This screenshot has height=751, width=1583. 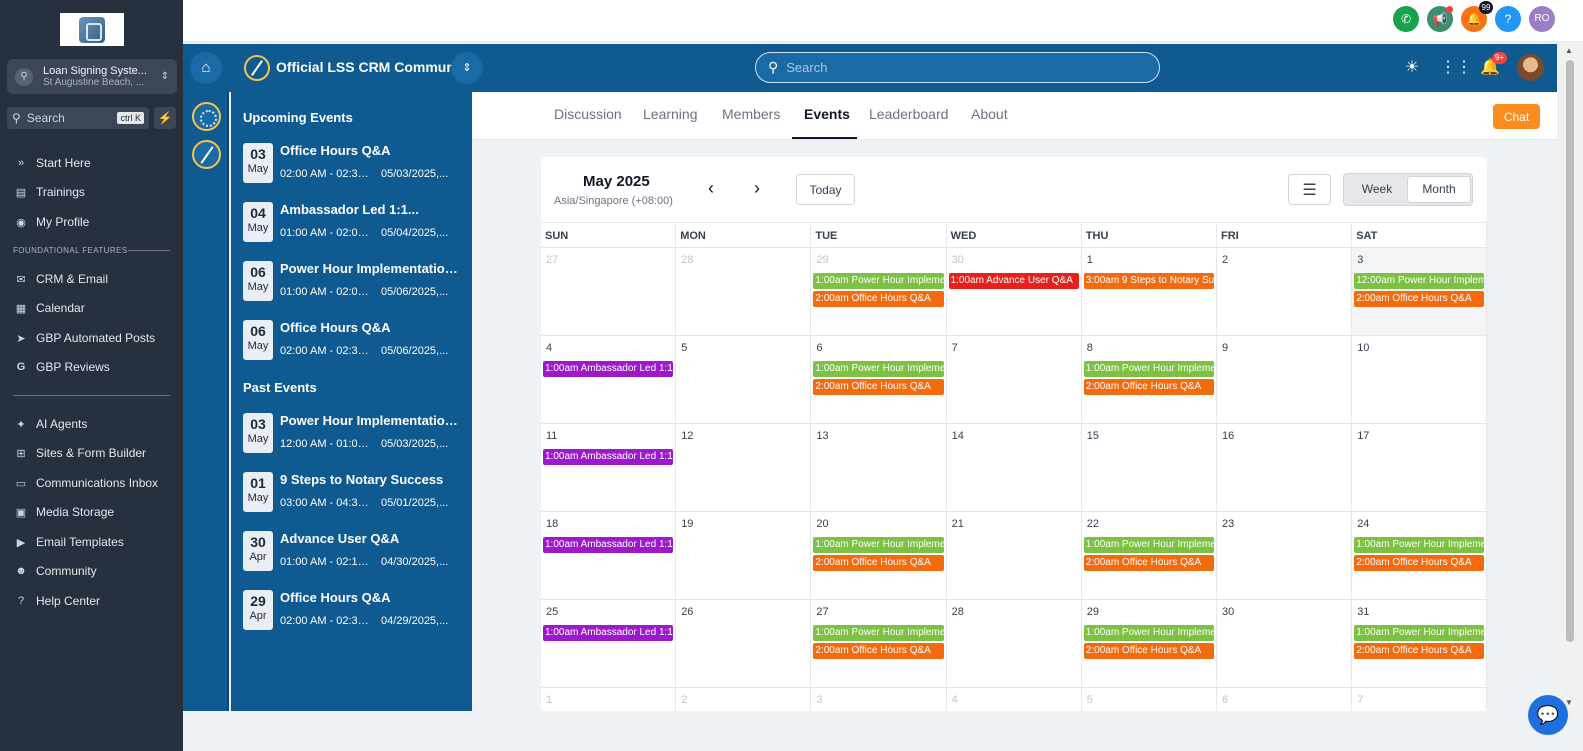 What do you see at coordinates (1420, 468) in the screenshot?
I see `calendar-day-cell: 17` at bounding box center [1420, 468].